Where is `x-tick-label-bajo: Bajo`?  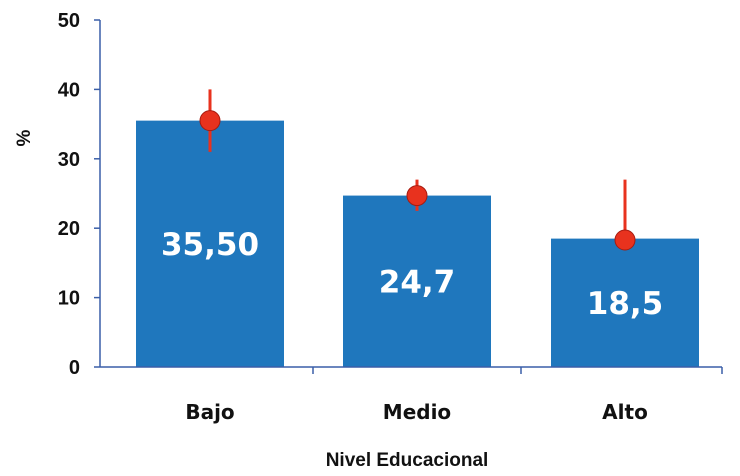 x-tick-label-bajo: Bajo is located at coordinates (209, 412).